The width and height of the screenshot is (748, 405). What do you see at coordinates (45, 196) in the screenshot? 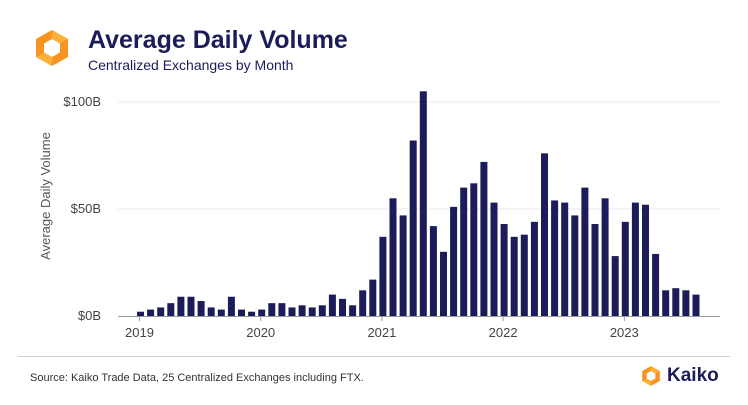
I see `y-axis-title: Average Daily Volume` at bounding box center [45, 196].